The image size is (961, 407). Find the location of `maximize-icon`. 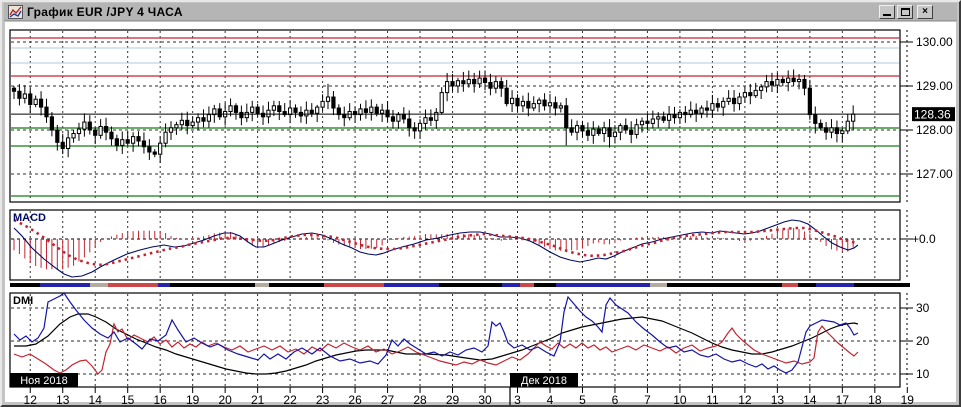

maximize-icon is located at coordinates (905, 11).